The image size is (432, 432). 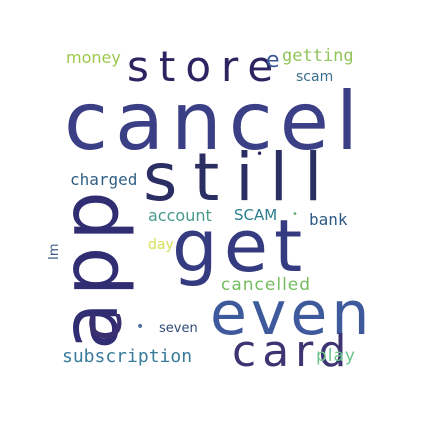 I want to click on word-scam-upper: SCAM, so click(x=256, y=215).